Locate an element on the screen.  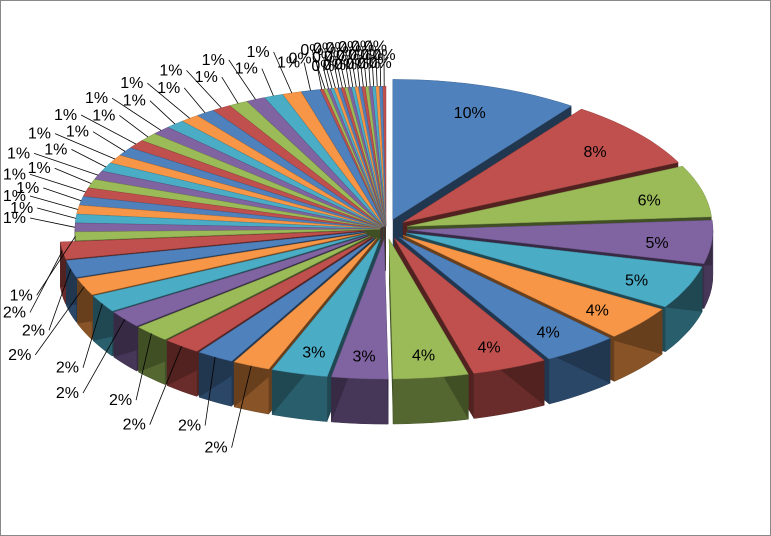
data-label: 6% is located at coordinates (649, 200).